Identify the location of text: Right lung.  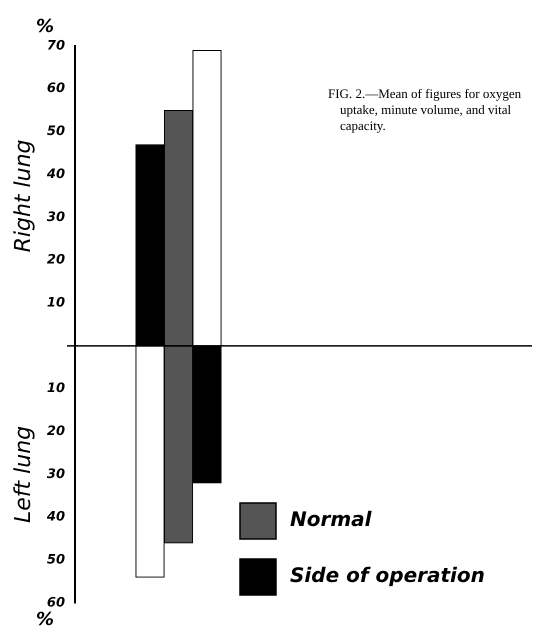
(23, 195).